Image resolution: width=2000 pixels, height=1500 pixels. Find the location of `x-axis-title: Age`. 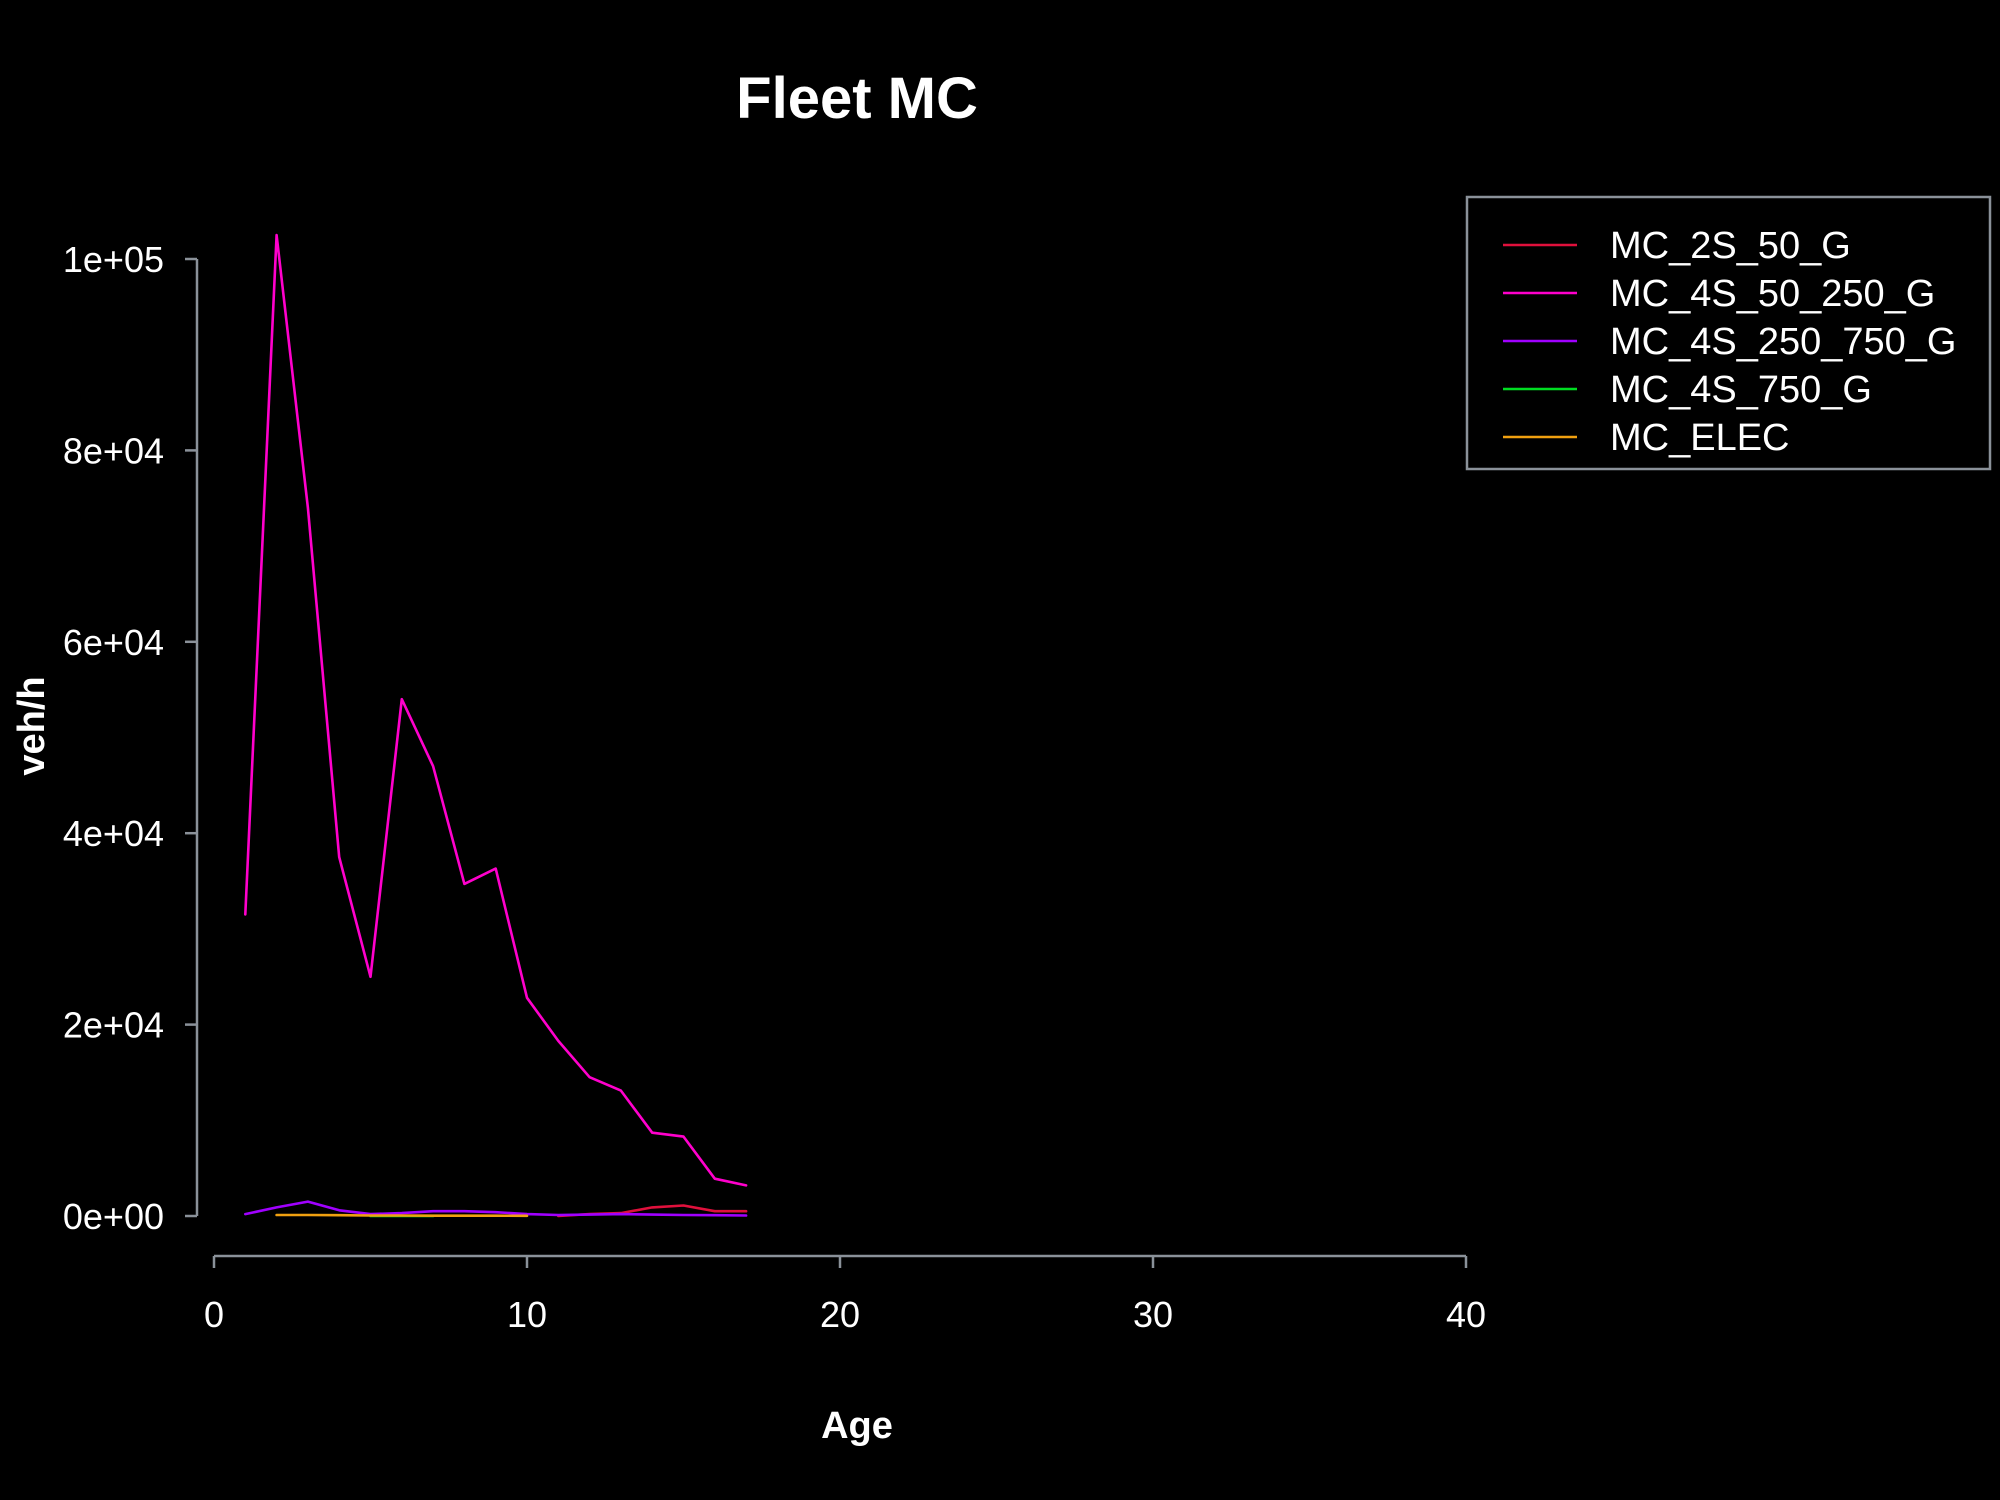

x-axis-title: Age is located at coordinates (857, 1426).